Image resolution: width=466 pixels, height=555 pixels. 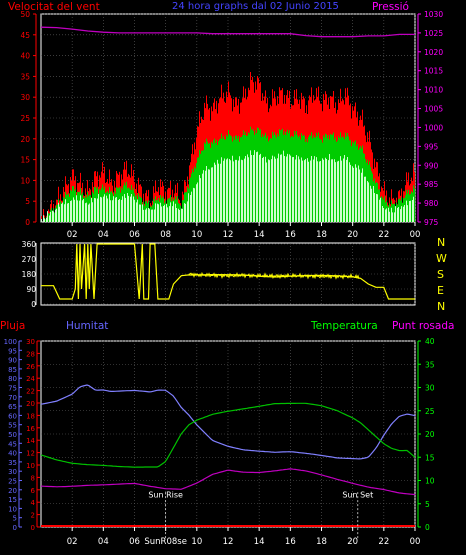 I want to click on pressure-tick-label: 1015, so click(x=433, y=71).